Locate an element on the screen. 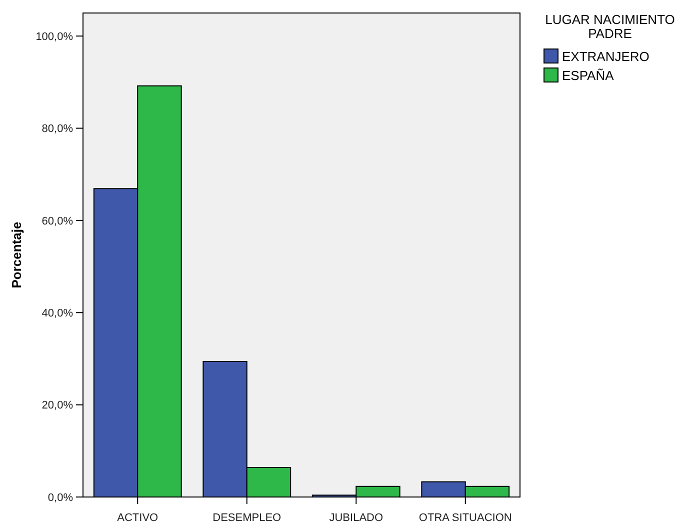 The image size is (682, 526). x-tick-label: OTRA SITUACION is located at coordinates (465, 518).